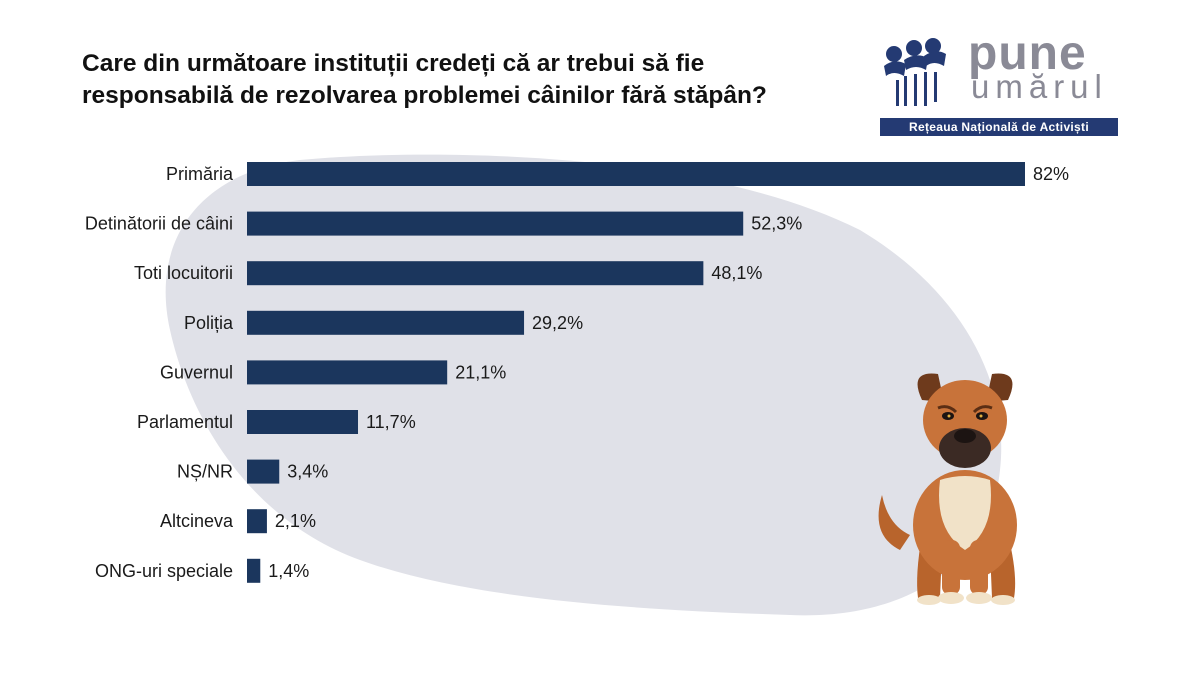  What do you see at coordinates (295, 521) in the screenshot?
I see `value-label: 2,1%` at bounding box center [295, 521].